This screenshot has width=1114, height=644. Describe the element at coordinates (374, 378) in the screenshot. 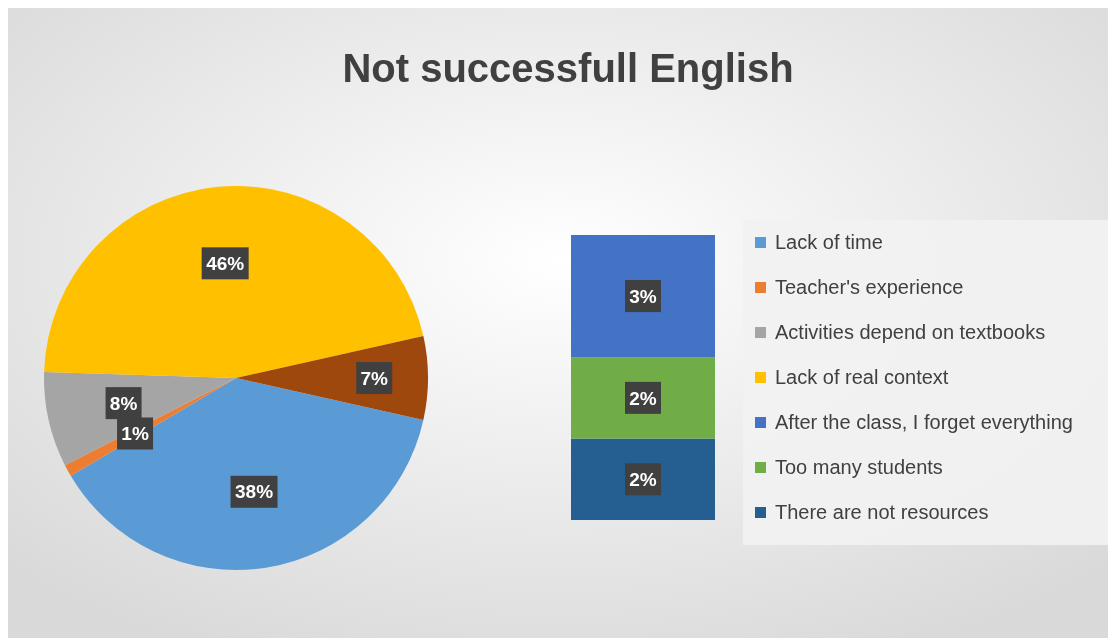

I see `data-label: 7%` at that location.